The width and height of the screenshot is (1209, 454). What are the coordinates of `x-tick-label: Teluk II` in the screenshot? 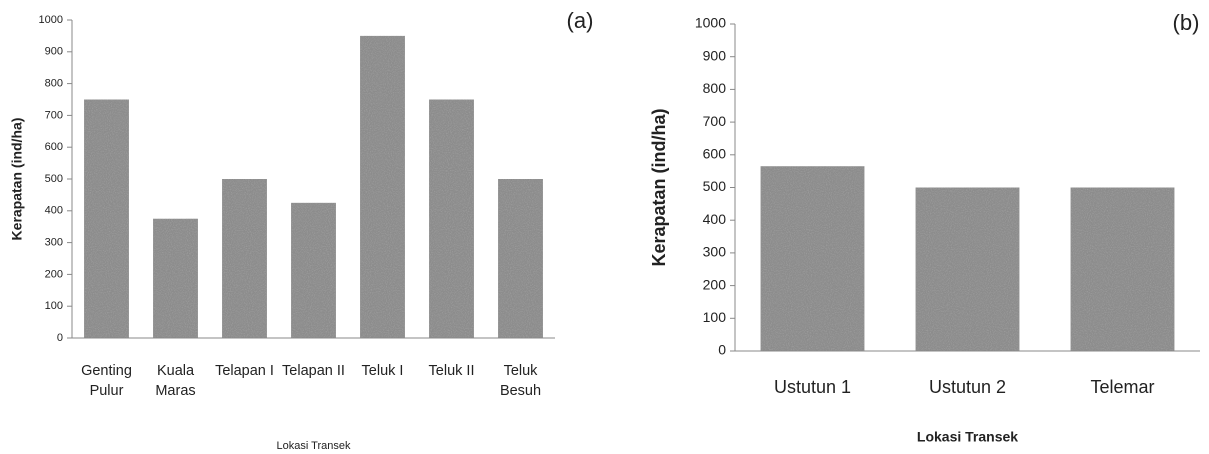 It's located at (451, 371).